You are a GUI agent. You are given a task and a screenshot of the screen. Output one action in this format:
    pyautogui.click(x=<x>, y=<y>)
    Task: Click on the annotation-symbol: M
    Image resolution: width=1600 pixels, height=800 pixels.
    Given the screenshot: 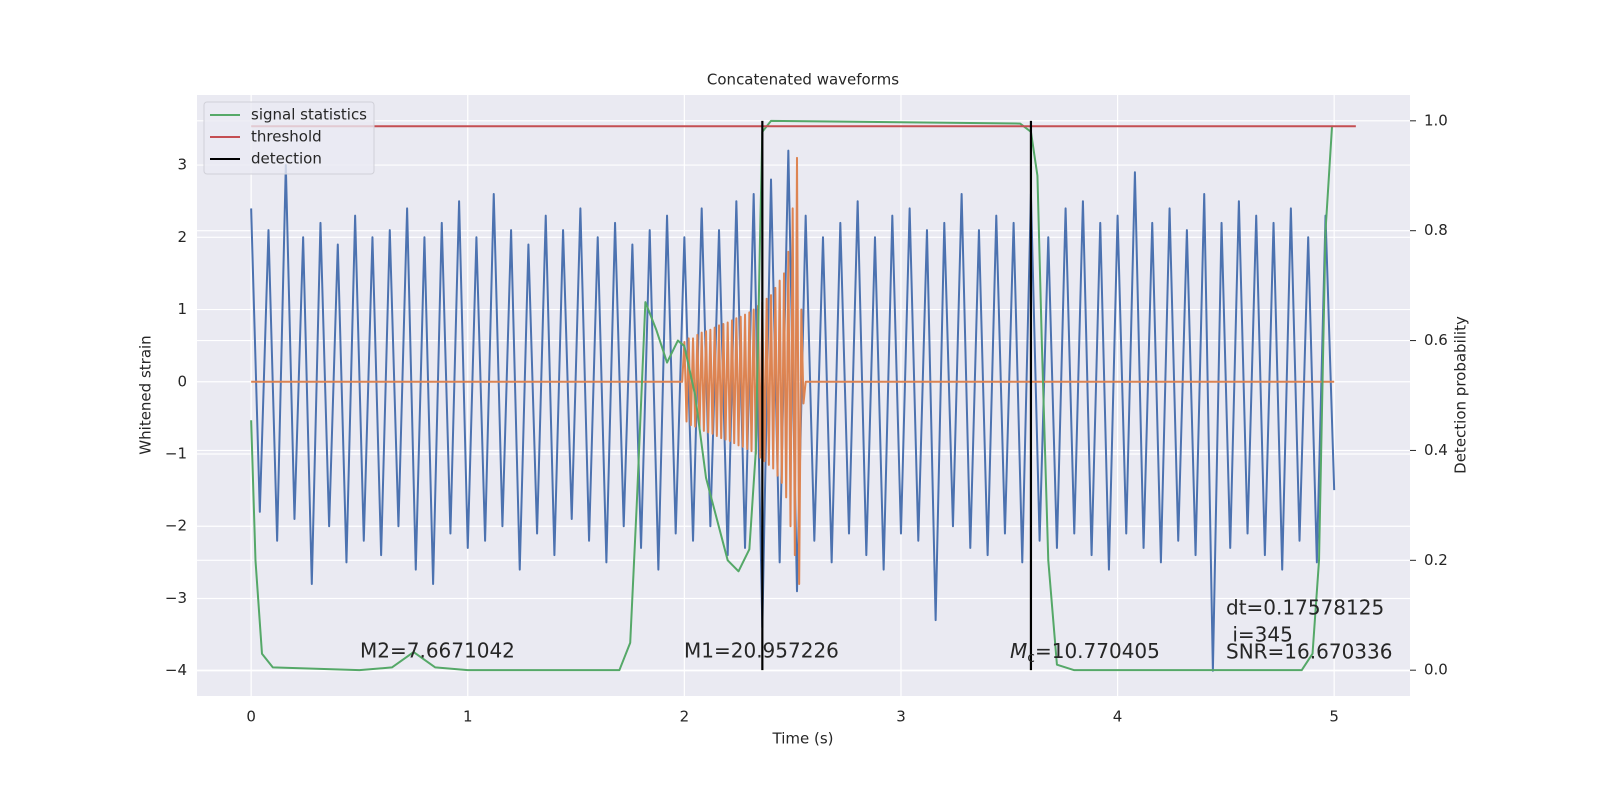 What is the action you would take?
    pyautogui.click(x=1018, y=651)
    